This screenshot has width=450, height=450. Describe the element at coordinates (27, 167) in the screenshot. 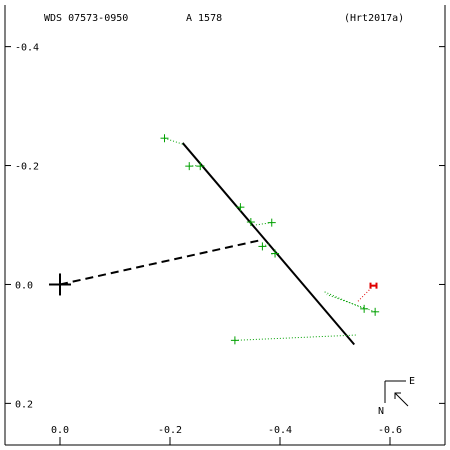

I see `y-tick-label: -0.2` at that location.